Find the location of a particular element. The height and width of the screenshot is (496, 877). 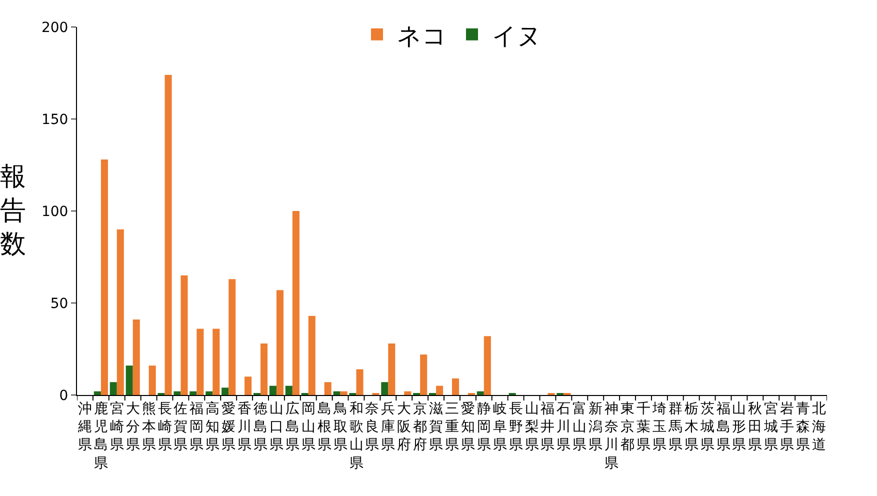

x-tick-label: 宮城県 is located at coordinates (770, 427).